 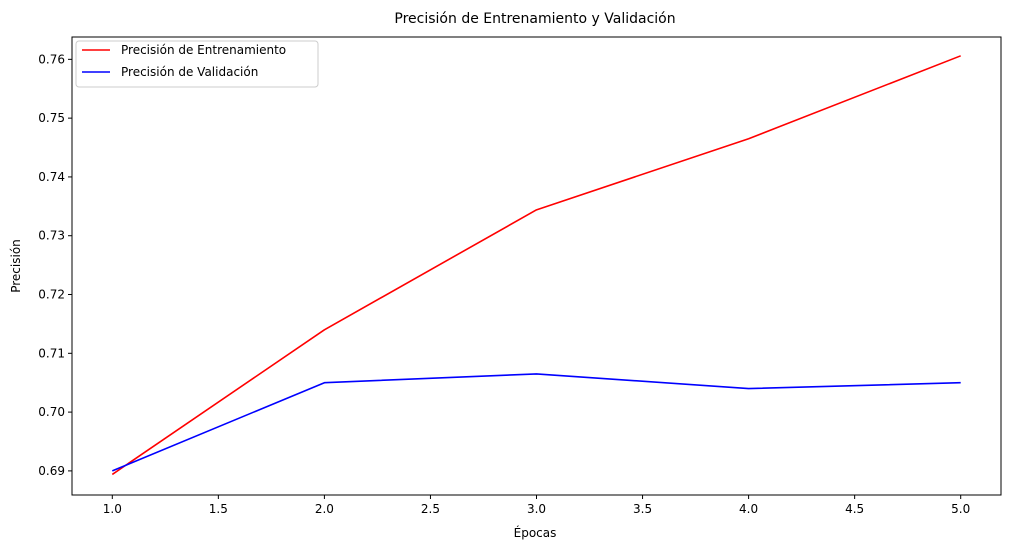 What do you see at coordinates (112, 509) in the screenshot?
I see `x-tick-label: 1.0` at bounding box center [112, 509].